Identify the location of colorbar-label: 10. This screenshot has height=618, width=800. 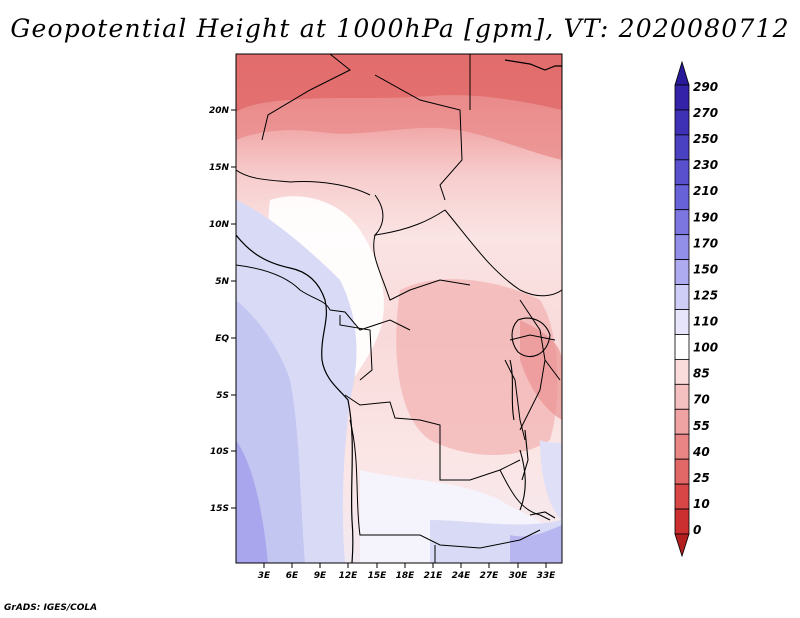
(701, 504).